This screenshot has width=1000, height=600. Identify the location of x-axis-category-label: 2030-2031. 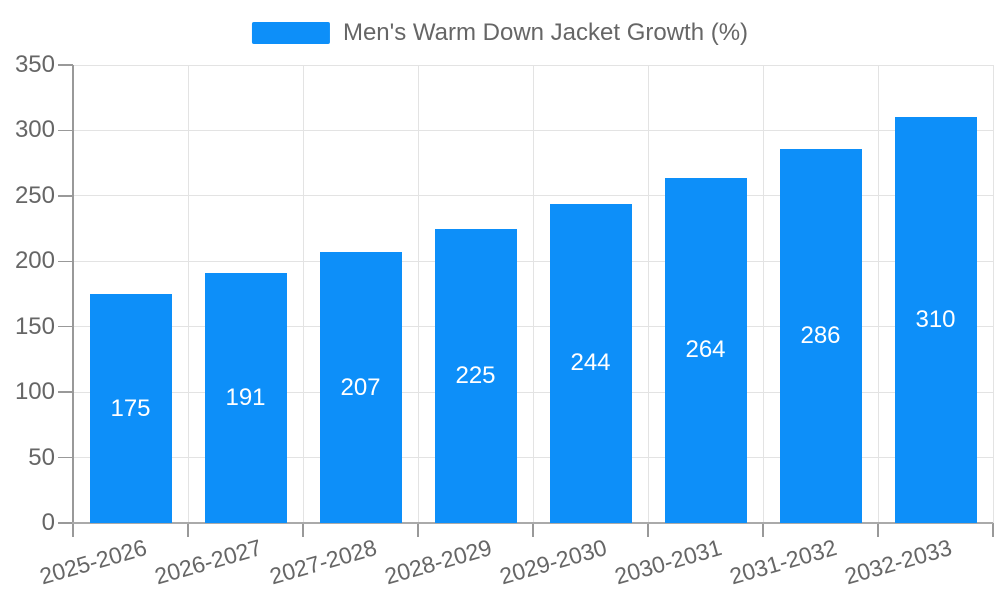
(668, 562).